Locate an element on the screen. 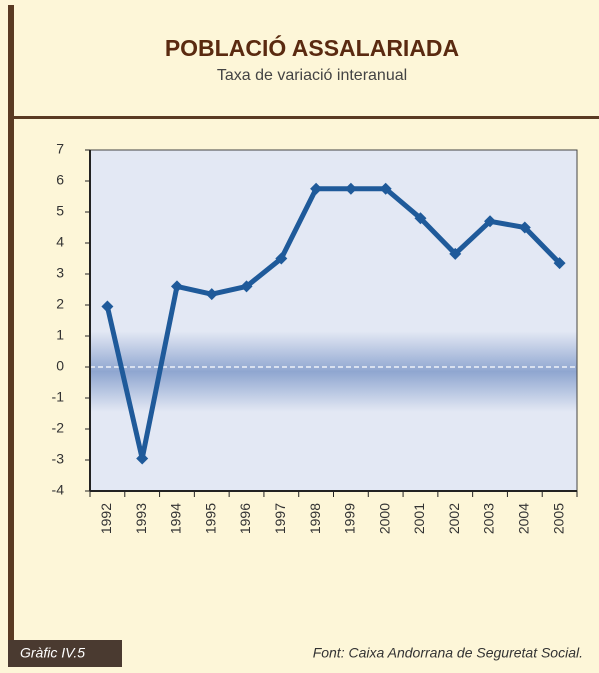  y-tick-label: -4 is located at coordinates (58, 490).